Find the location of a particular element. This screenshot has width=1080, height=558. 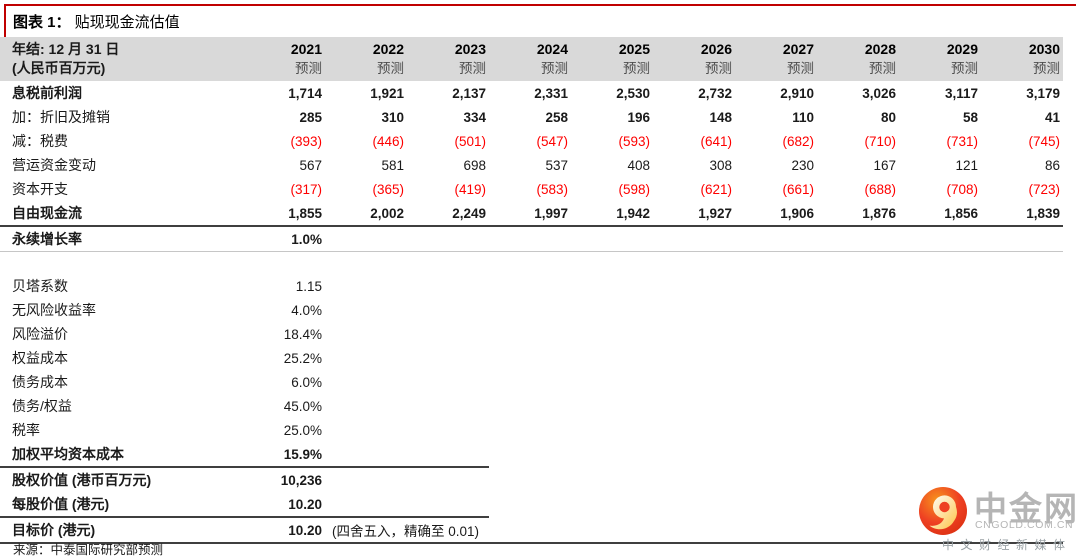

cell-value: (317) is located at coordinates (306, 189).